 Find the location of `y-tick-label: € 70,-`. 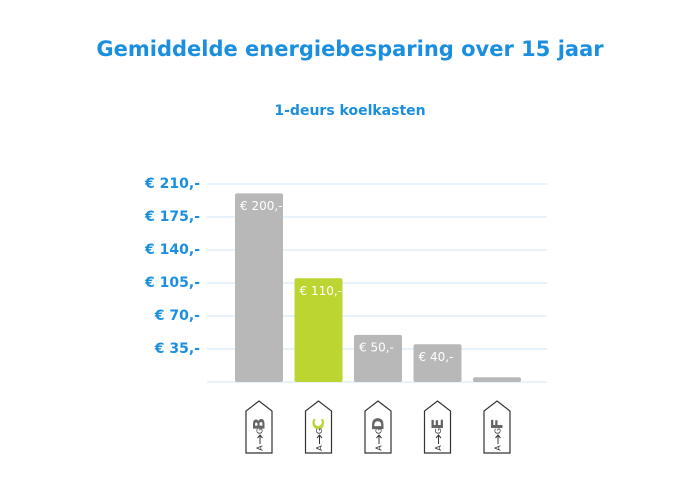

y-tick-label: € 70,- is located at coordinates (177, 316).